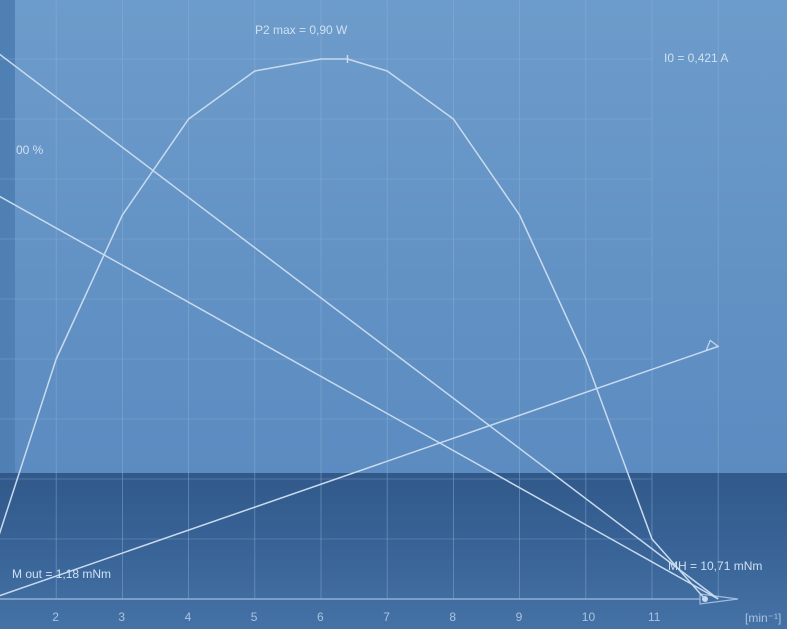  What do you see at coordinates (356, 617) in the screenshot?
I see `x-tick-labels: 2 3 4 5 6 7 8 9 10 11` at bounding box center [356, 617].